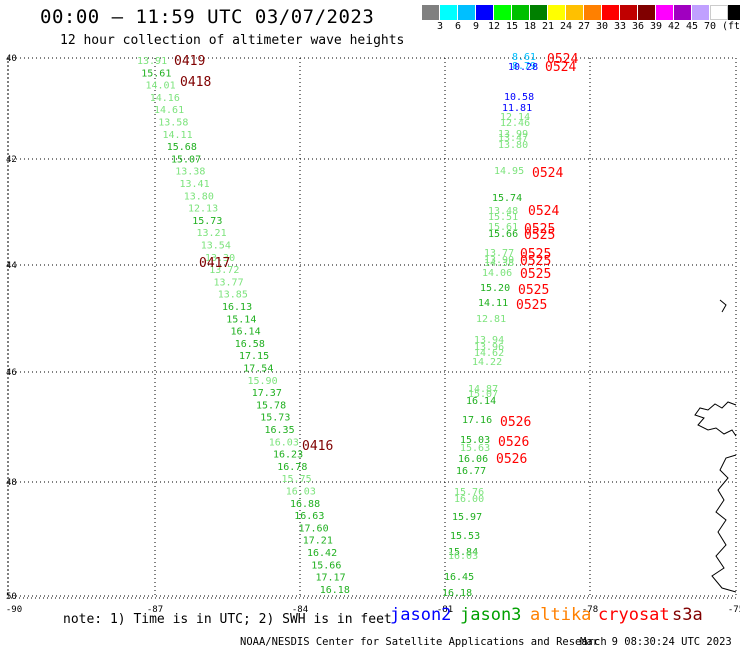 The width and height of the screenshot is (740, 650). What do you see at coordinates (288, 455) in the screenshot?
I see `wave-height-value: 16.23` at bounding box center [288, 455].